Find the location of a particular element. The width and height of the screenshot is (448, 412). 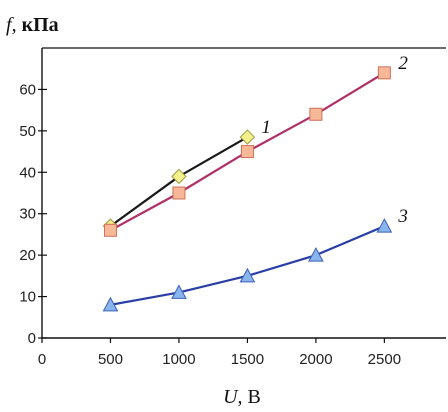

y-axis-label-unit: кПа is located at coordinates (40, 25).